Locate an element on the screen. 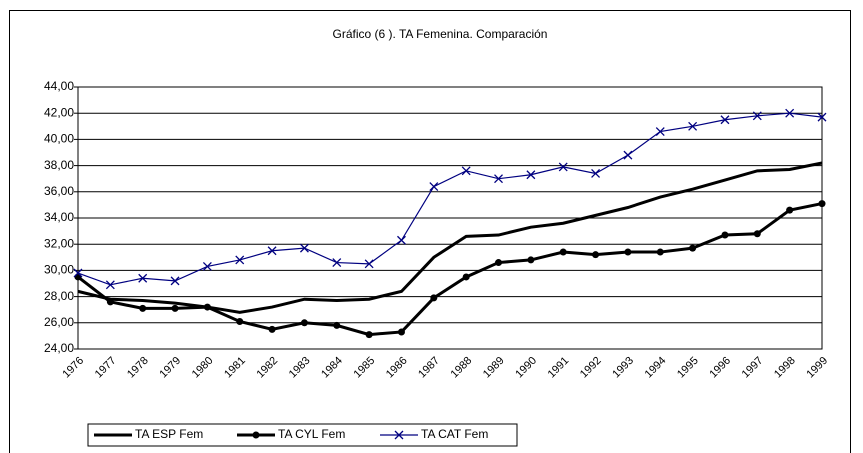 This screenshot has height=453, width=863. legend-label: TA ESP Fem is located at coordinates (169, 434).